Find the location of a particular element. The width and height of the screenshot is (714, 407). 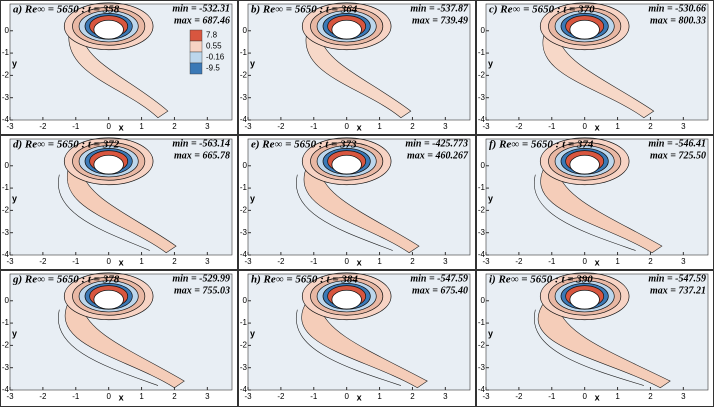

panel-title: c) Re∞ = 5650 : t = 370 is located at coordinates (542, 10).